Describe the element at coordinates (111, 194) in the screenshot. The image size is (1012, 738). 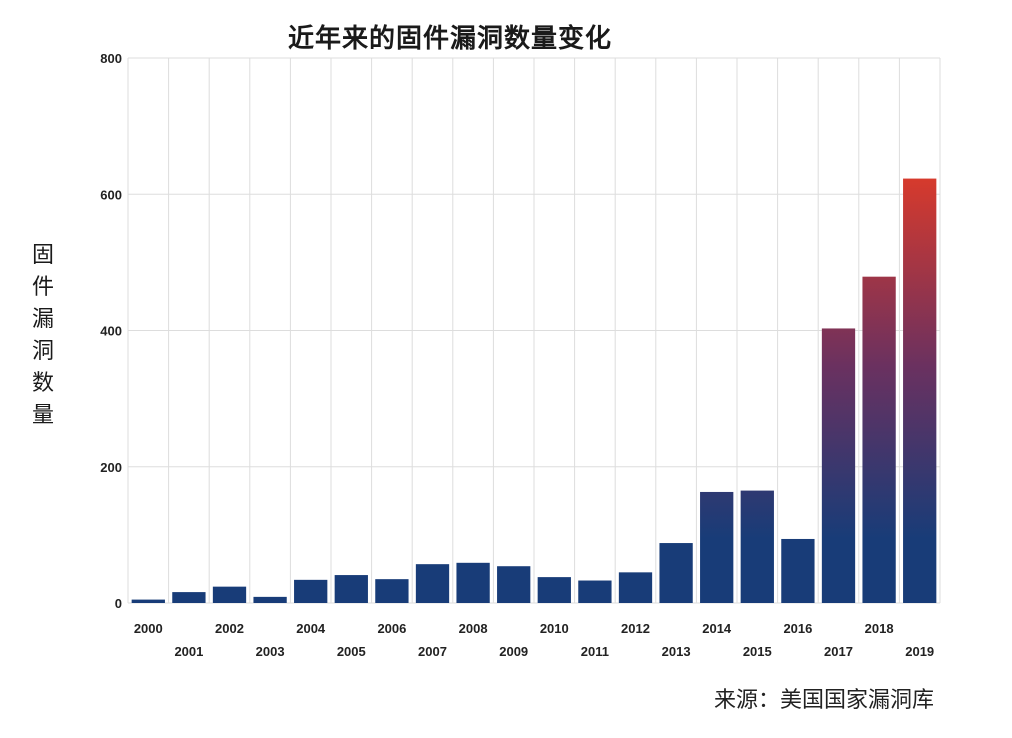
I see `y-tick-label: 600` at that location.